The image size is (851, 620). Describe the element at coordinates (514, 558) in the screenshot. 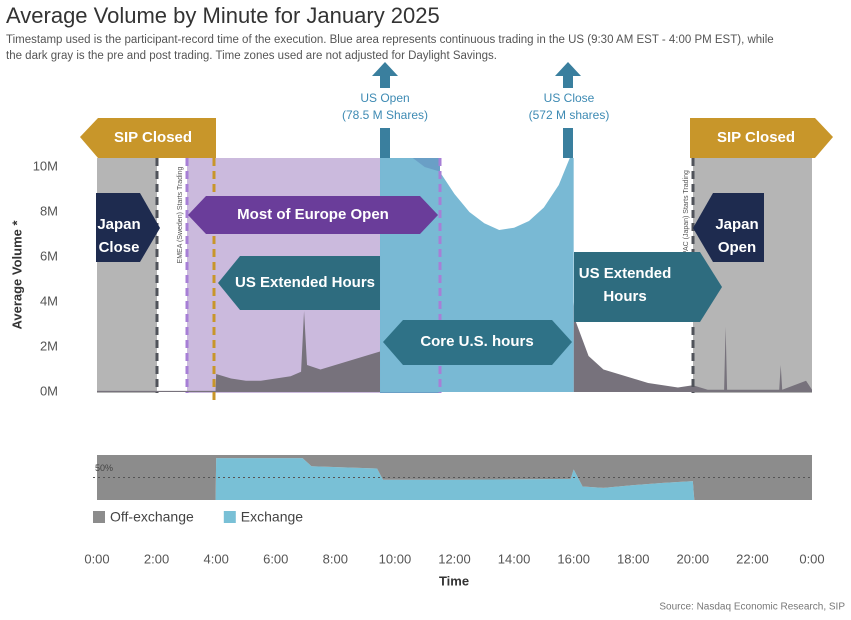

I see `x-tick-label: 14:00` at that location.